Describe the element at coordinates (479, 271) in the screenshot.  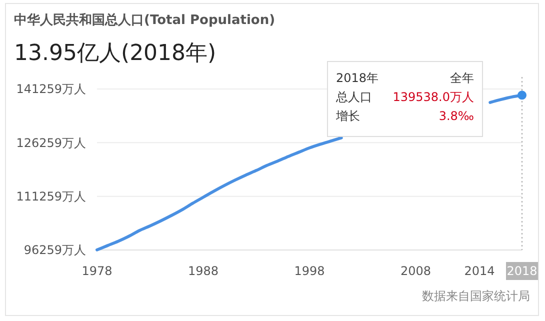
I see `x-tick-label: 2014` at that location.